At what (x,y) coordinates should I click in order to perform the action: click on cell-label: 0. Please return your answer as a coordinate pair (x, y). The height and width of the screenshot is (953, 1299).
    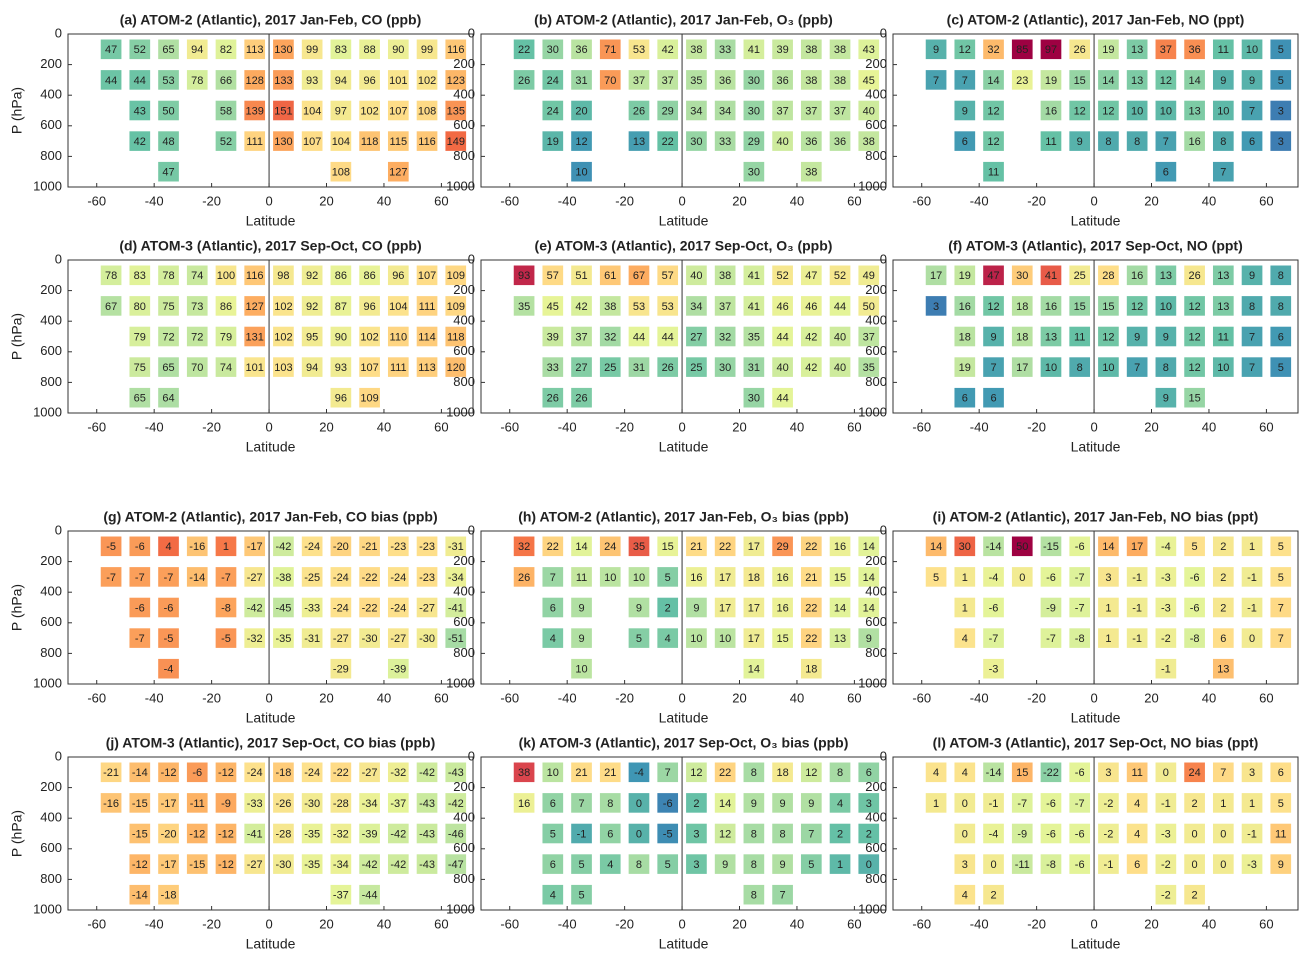
    Looking at the image, I should click on (1252, 639).